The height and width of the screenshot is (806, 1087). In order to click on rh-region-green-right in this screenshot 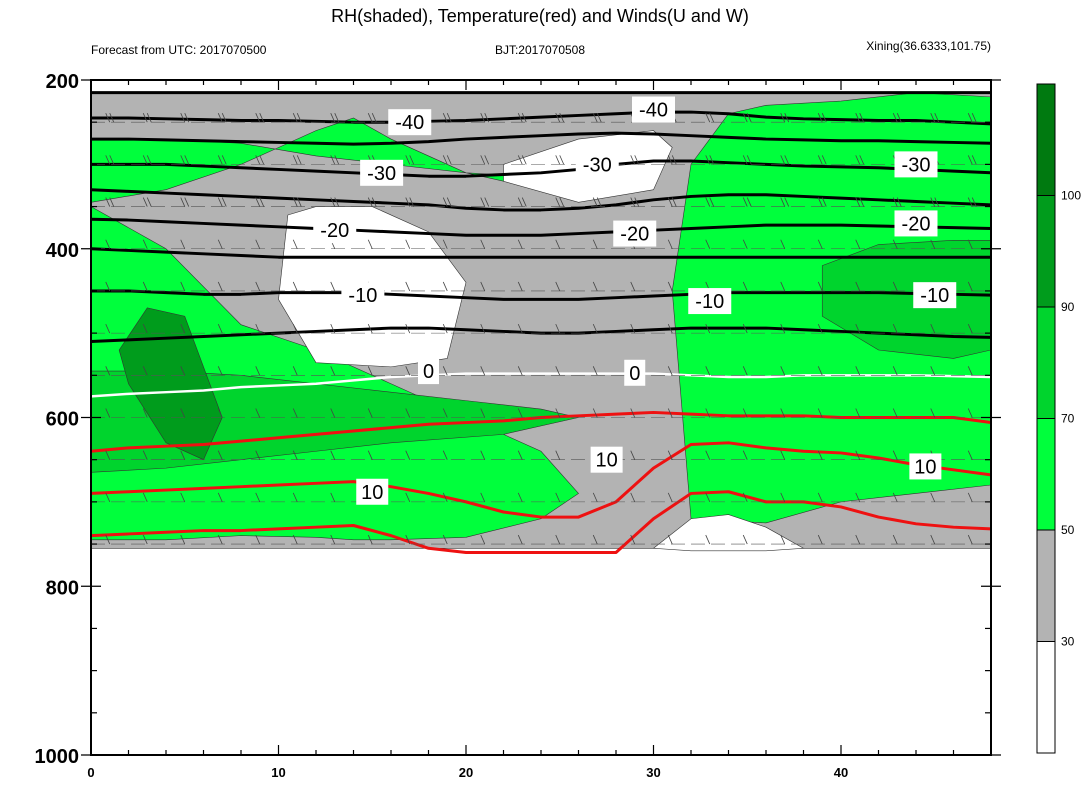, I will do `click(906, 299)`.